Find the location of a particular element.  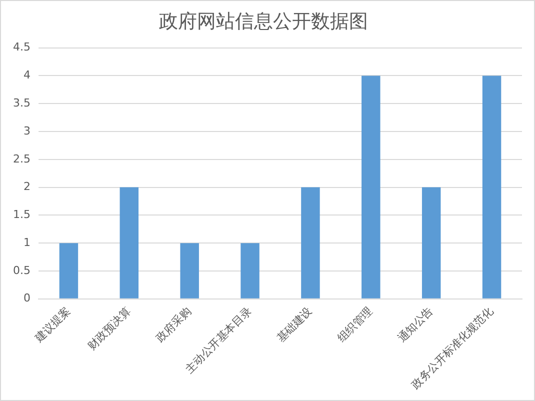

x-tick-label: 基础建设 is located at coordinates (294, 324).